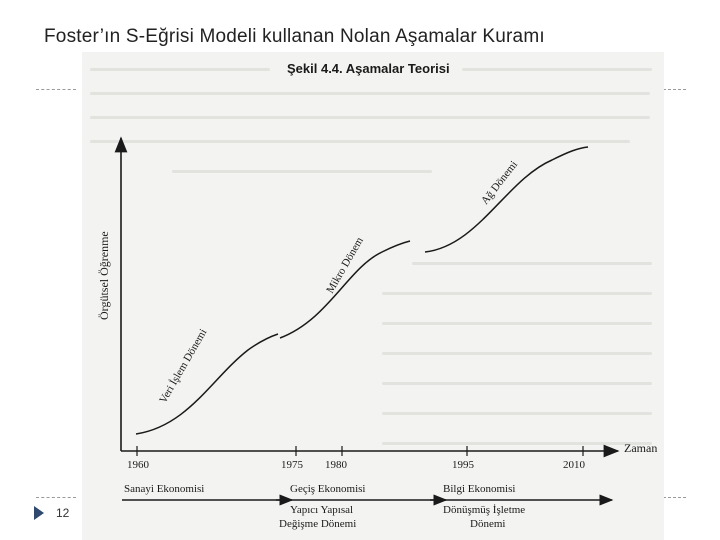  I want to click on curve-network, so click(506, 199).